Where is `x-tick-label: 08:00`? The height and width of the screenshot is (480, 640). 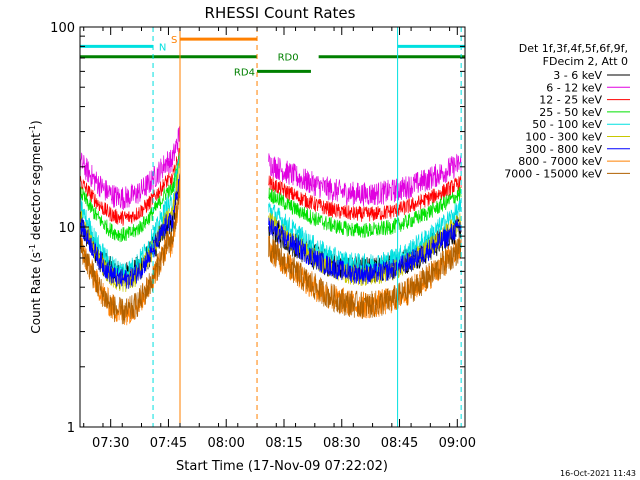
x-tick-label: 08:00 is located at coordinates (225, 443).